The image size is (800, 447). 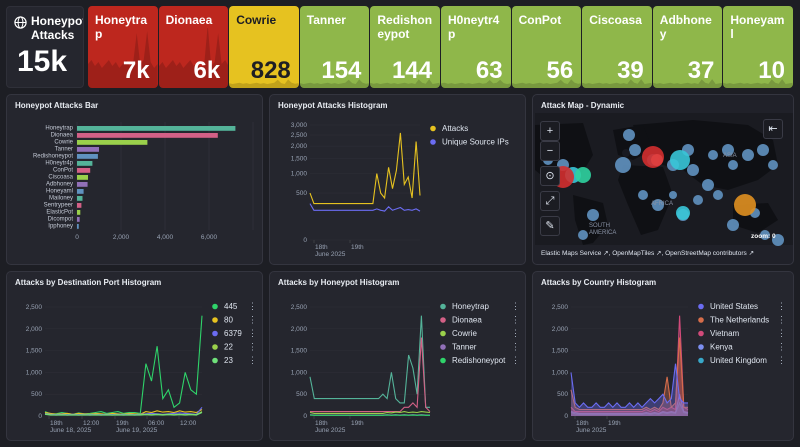 I want to click on series-area-united-states, so click(x=629, y=389).